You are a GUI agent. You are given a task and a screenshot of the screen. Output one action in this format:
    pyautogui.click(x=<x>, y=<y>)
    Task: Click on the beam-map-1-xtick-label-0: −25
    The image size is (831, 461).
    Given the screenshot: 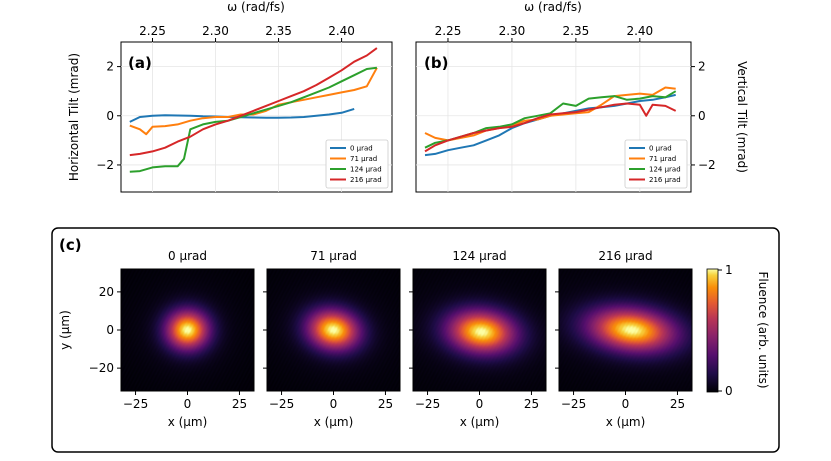 What is the action you would take?
    pyautogui.click(x=281, y=404)
    